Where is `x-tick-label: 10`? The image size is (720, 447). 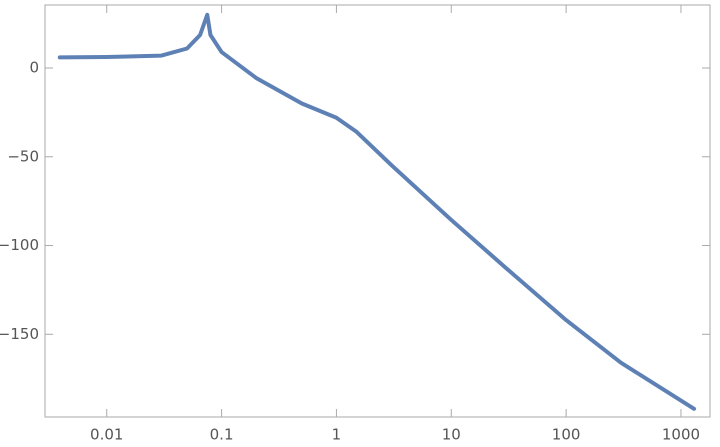
x-tick-label: 10 is located at coordinates (451, 435).